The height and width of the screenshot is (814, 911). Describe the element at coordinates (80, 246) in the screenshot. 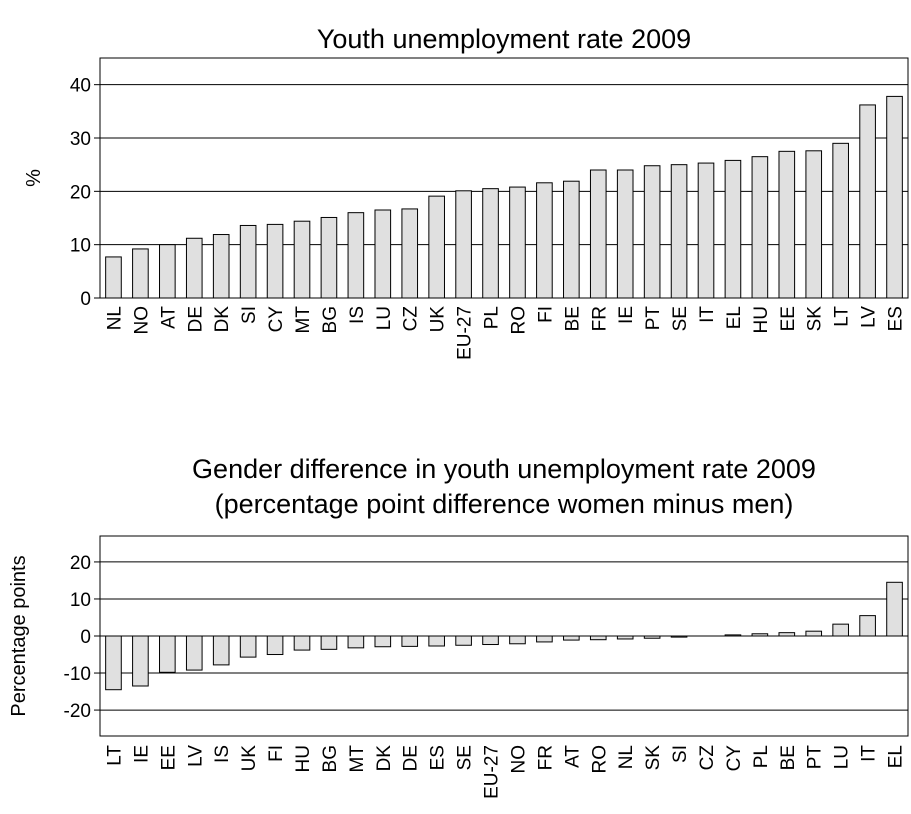

I see `y-tick-label: 10` at that location.